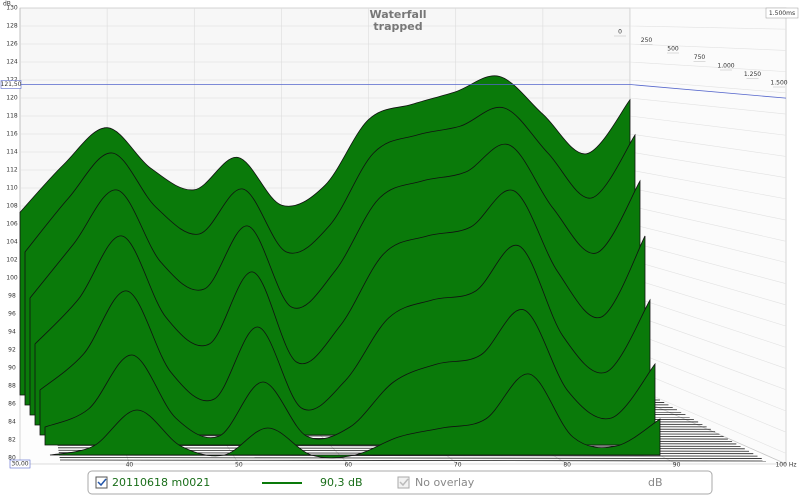 Image resolution: width=800 pixels, height=496 pixels. What do you see at coordinates (12, 350) in the screenshot?
I see `y-tick-label: 92` at bounding box center [12, 350].